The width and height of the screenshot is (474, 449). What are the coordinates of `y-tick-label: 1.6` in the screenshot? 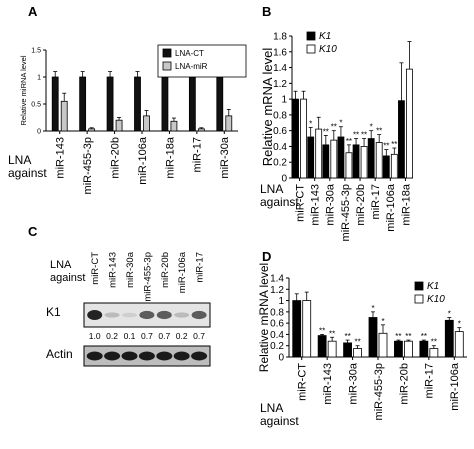 It's located at (280, 52).